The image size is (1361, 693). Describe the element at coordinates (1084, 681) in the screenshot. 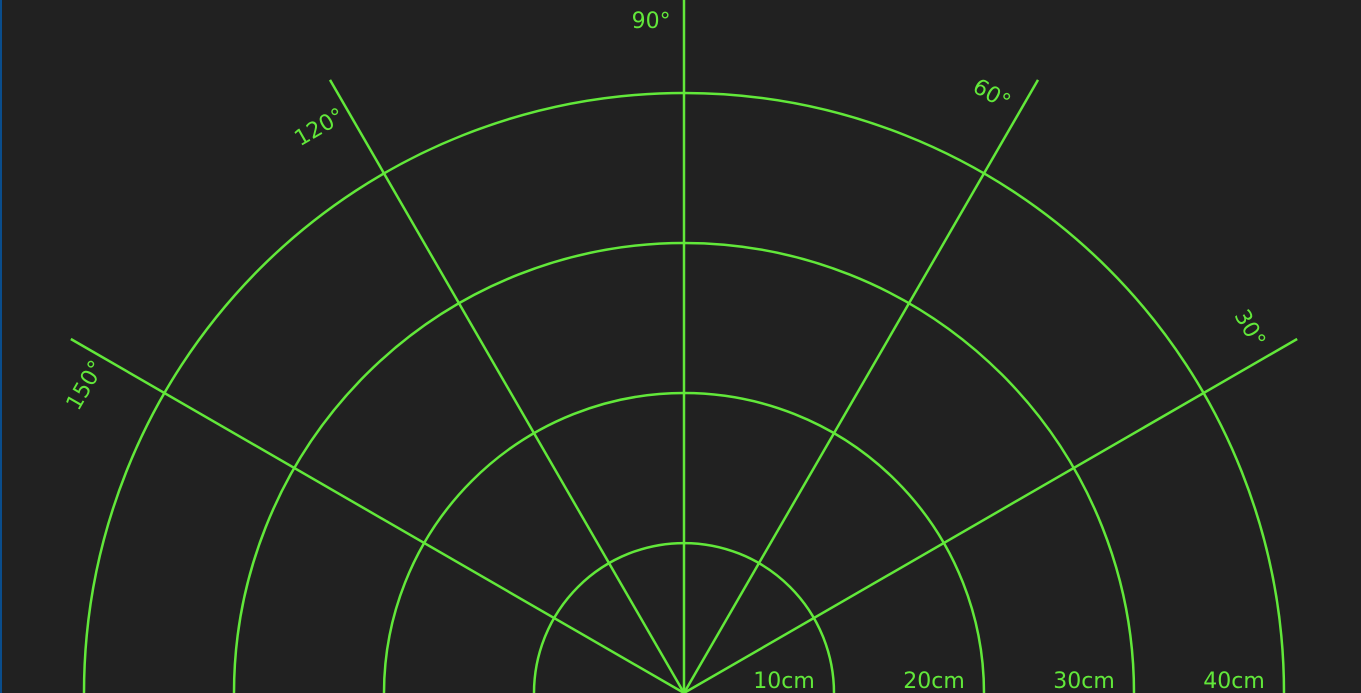

I see `distance-label-30: 30cm` at that location.